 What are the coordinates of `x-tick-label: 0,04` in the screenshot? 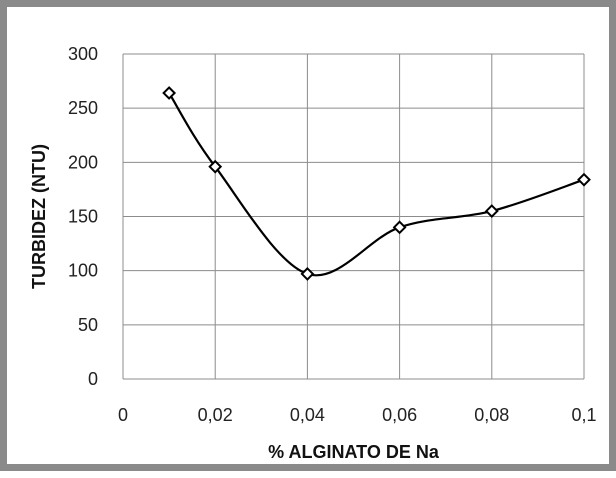 It's located at (307, 415).